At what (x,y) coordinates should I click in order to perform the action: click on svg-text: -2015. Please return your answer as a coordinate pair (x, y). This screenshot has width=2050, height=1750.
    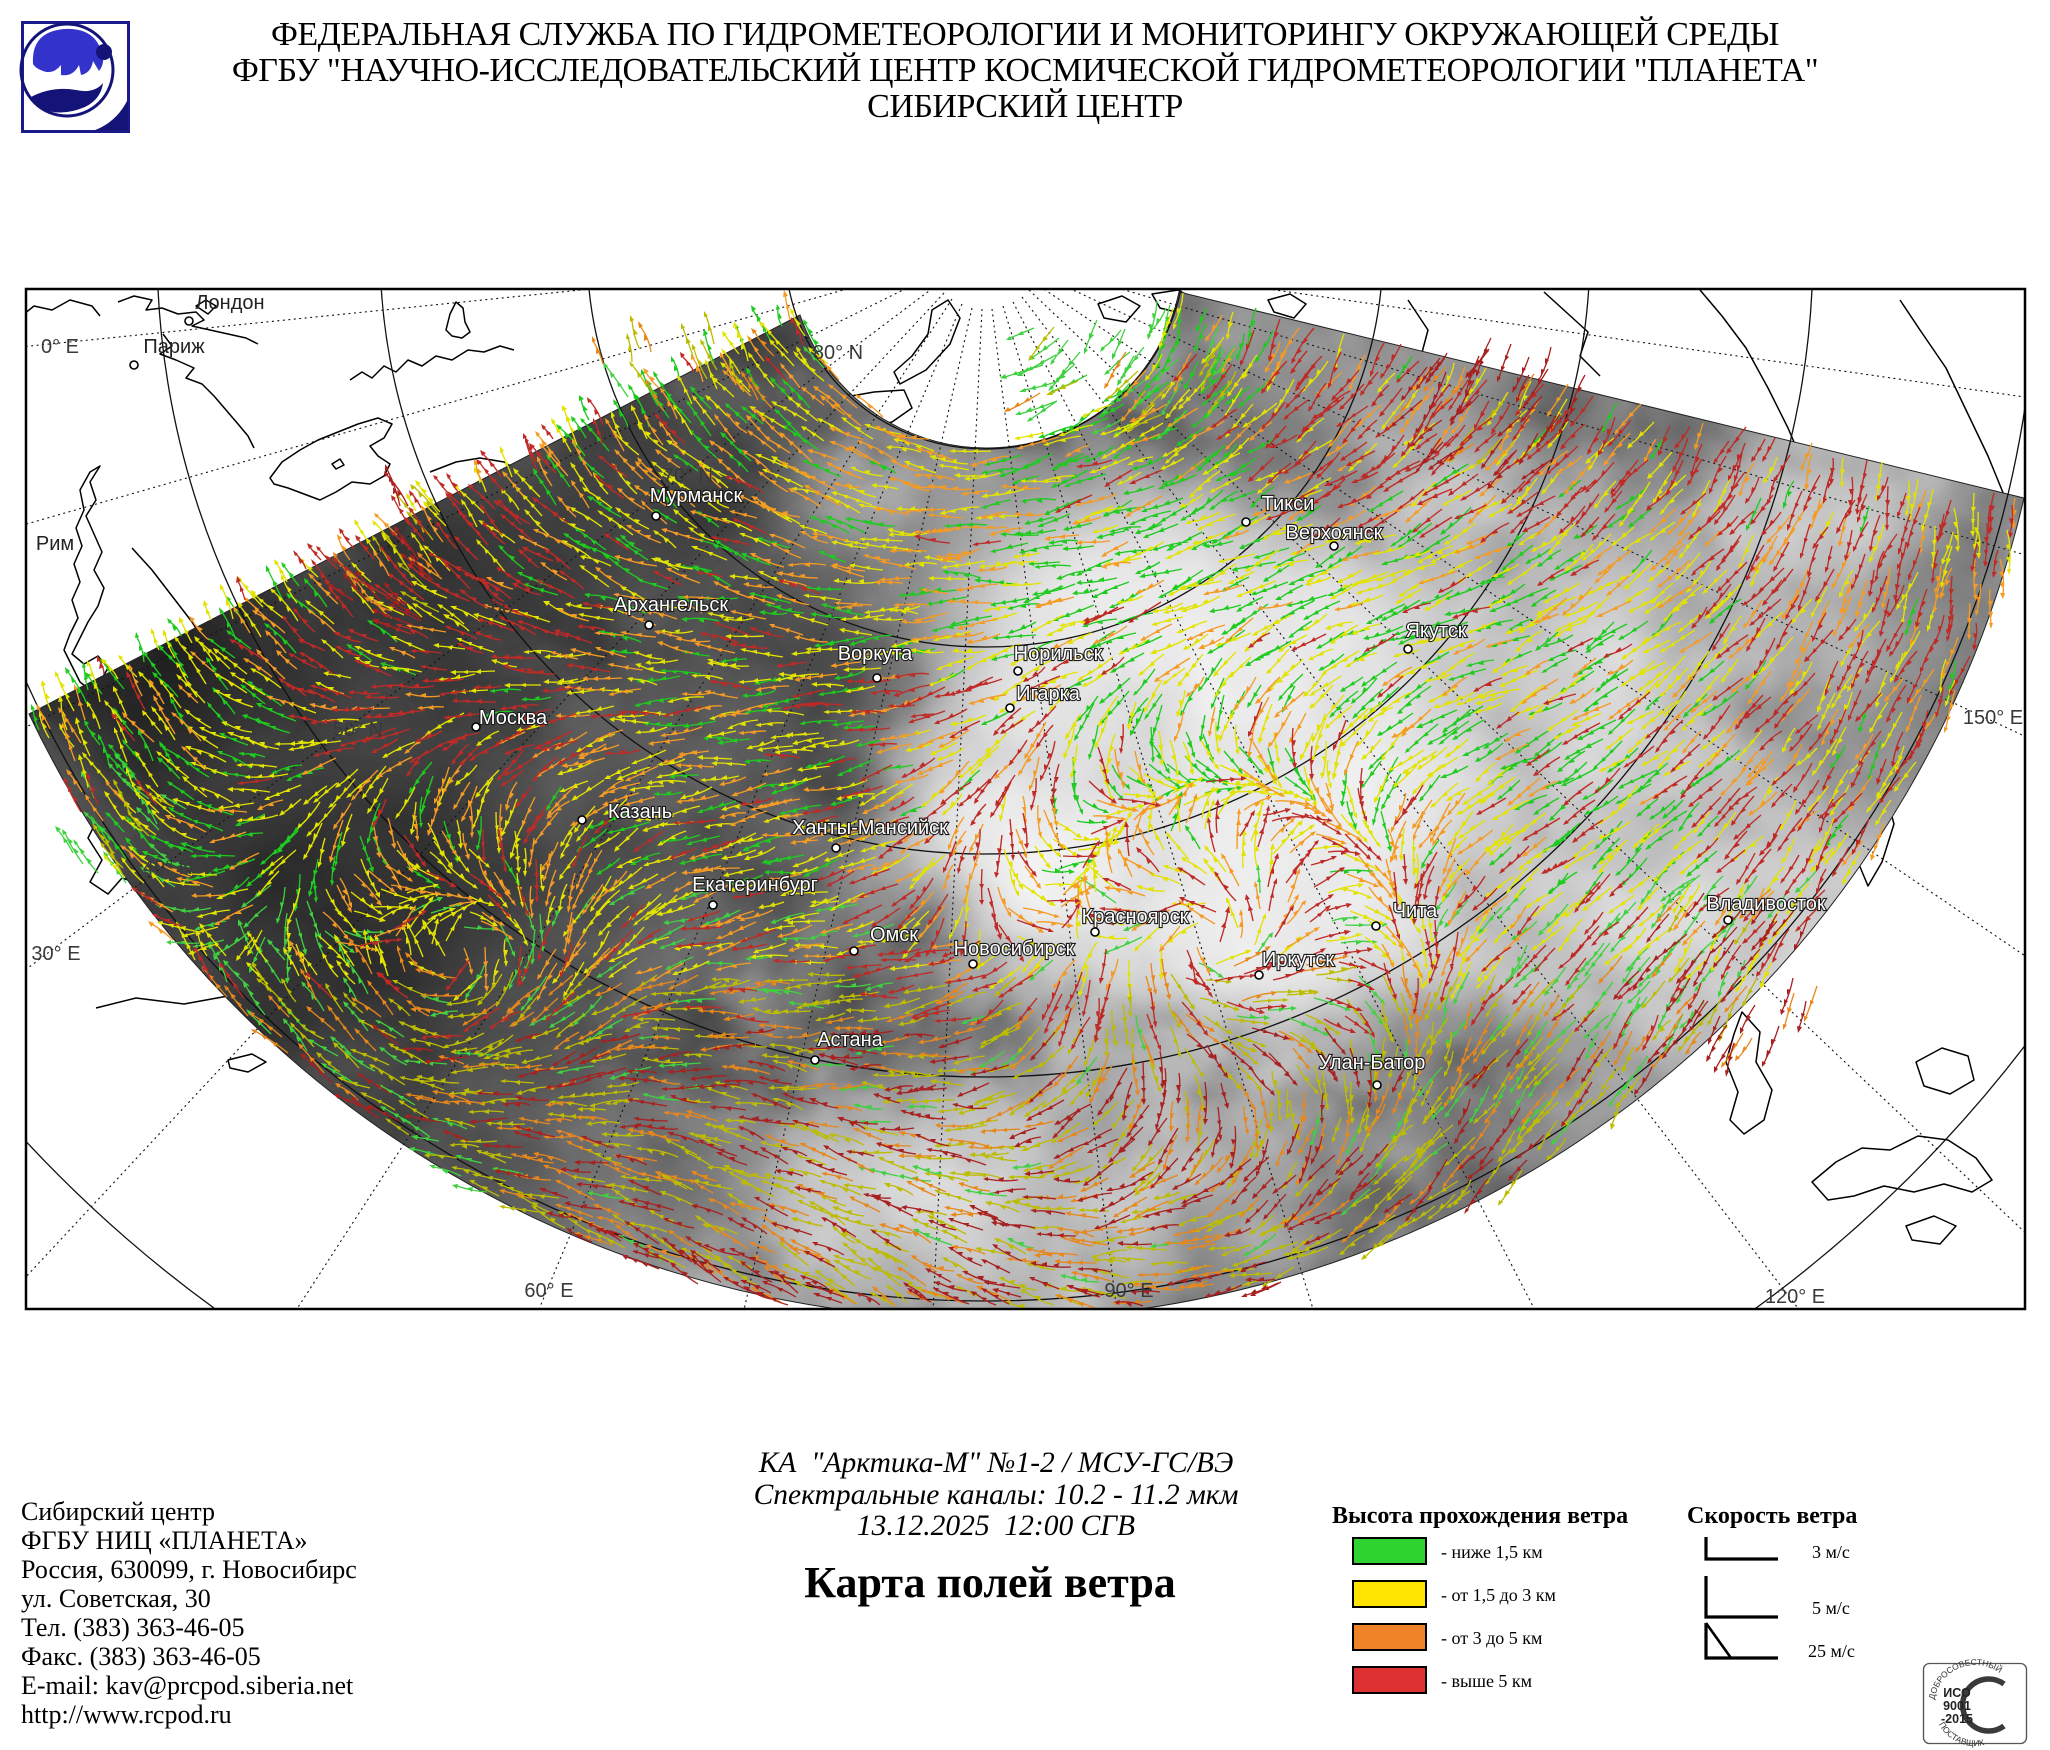
    Looking at the image, I should click on (1957, 1719).